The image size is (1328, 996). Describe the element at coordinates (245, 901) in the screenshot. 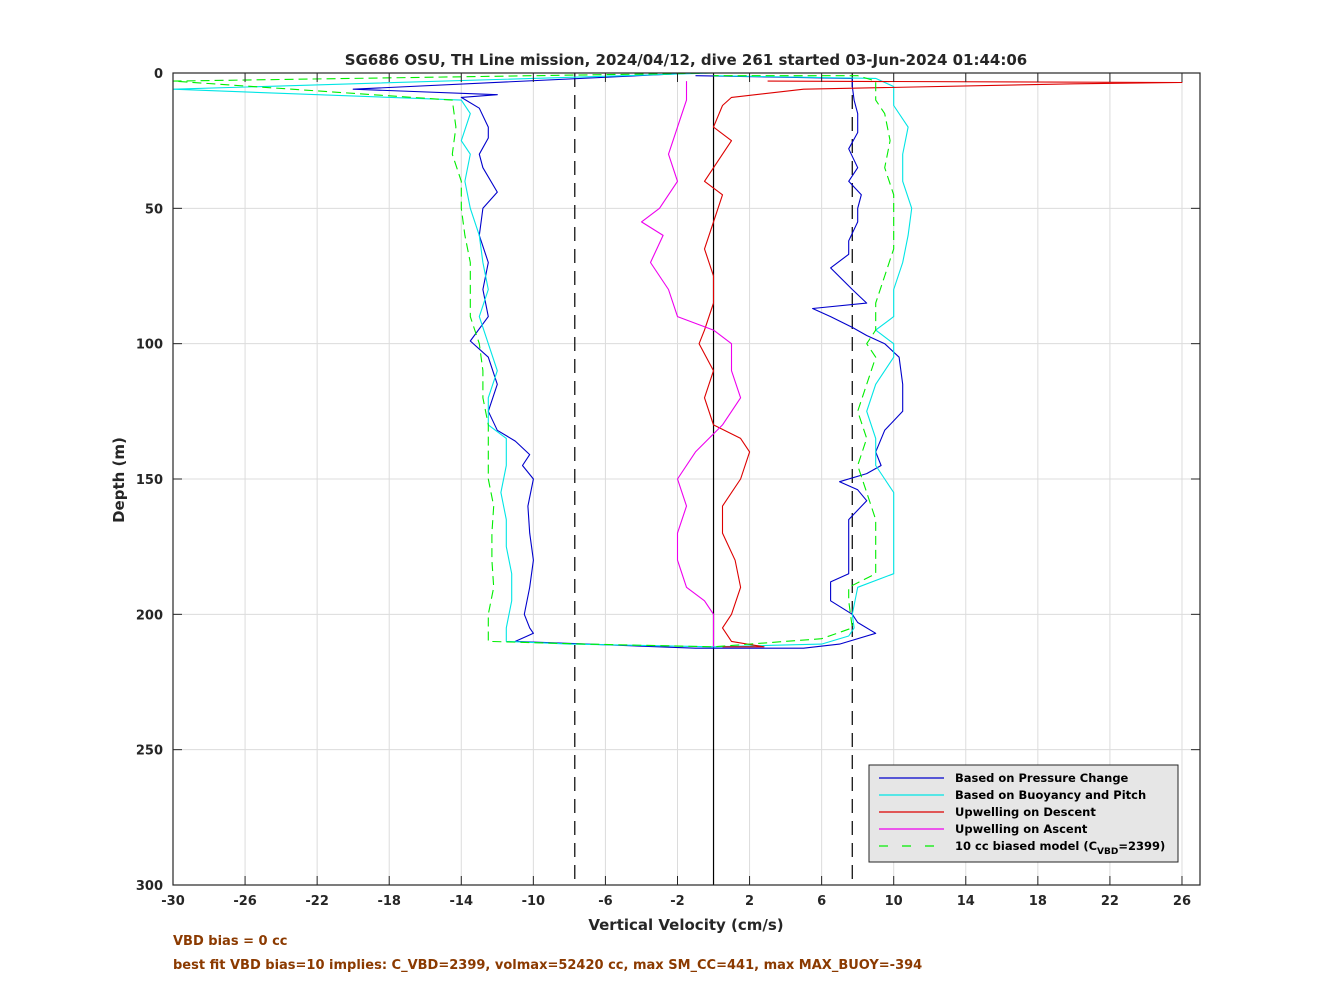

I see `x-tick-label: -26` at that location.